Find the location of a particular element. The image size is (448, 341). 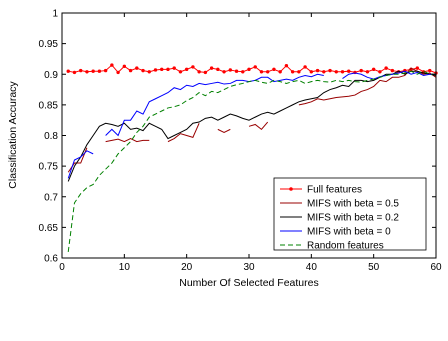

y-tick-label: 0.8 is located at coordinates (51, 136).